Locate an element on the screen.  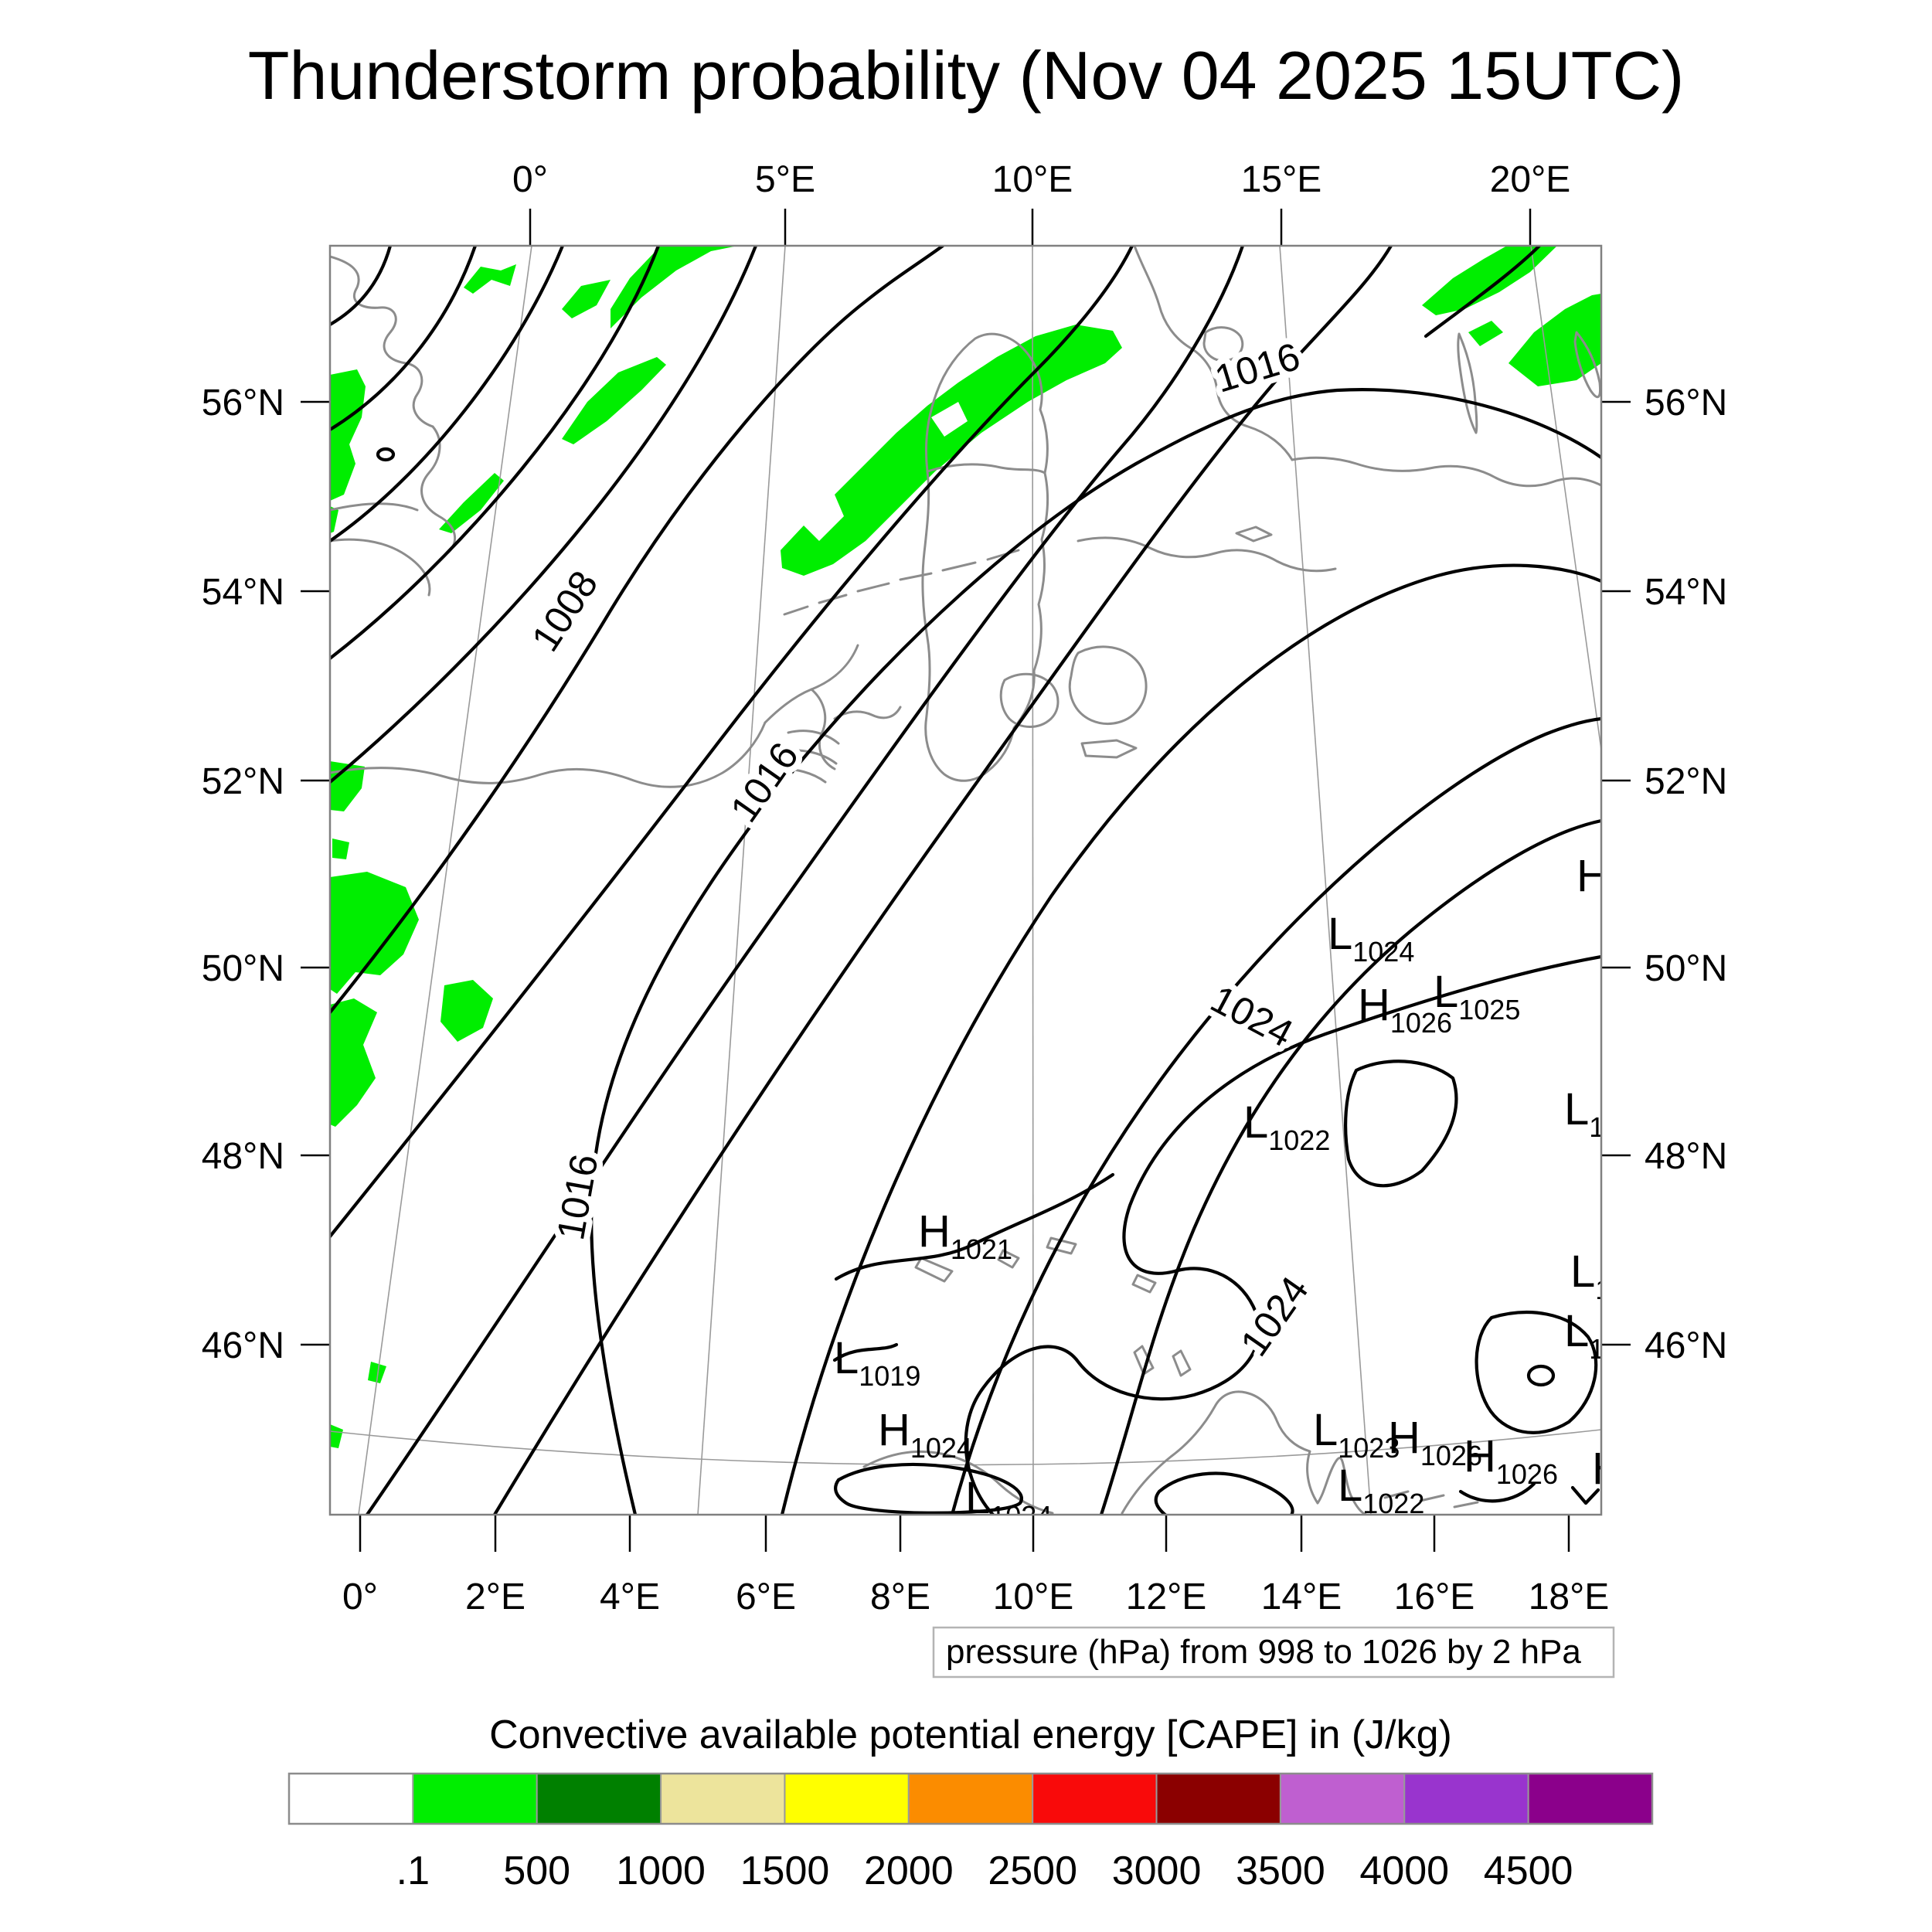
bottom-axis-label: 12°E is located at coordinates (1166, 1597).